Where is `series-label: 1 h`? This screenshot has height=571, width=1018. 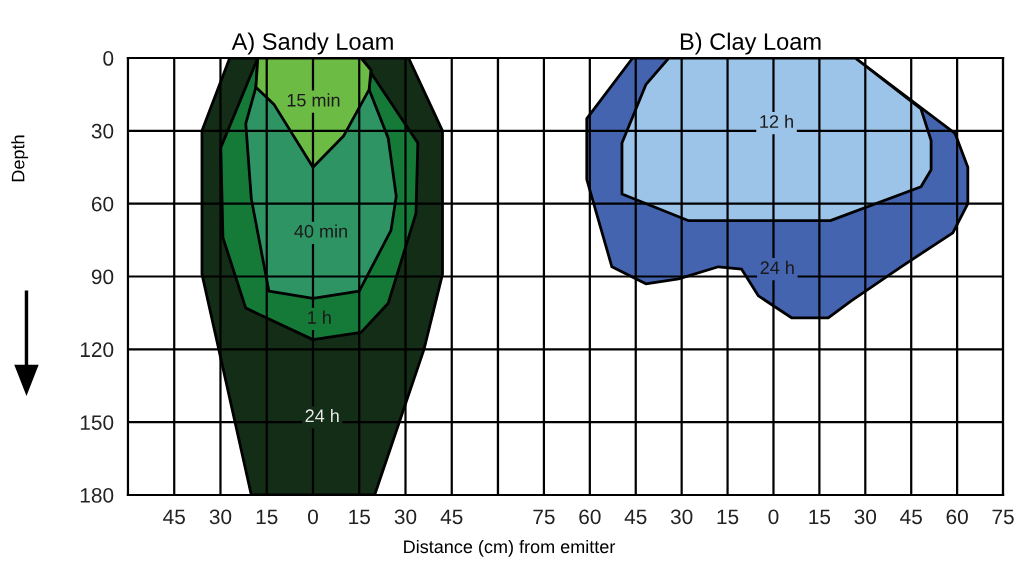 series-label: 1 h is located at coordinates (319, 317).